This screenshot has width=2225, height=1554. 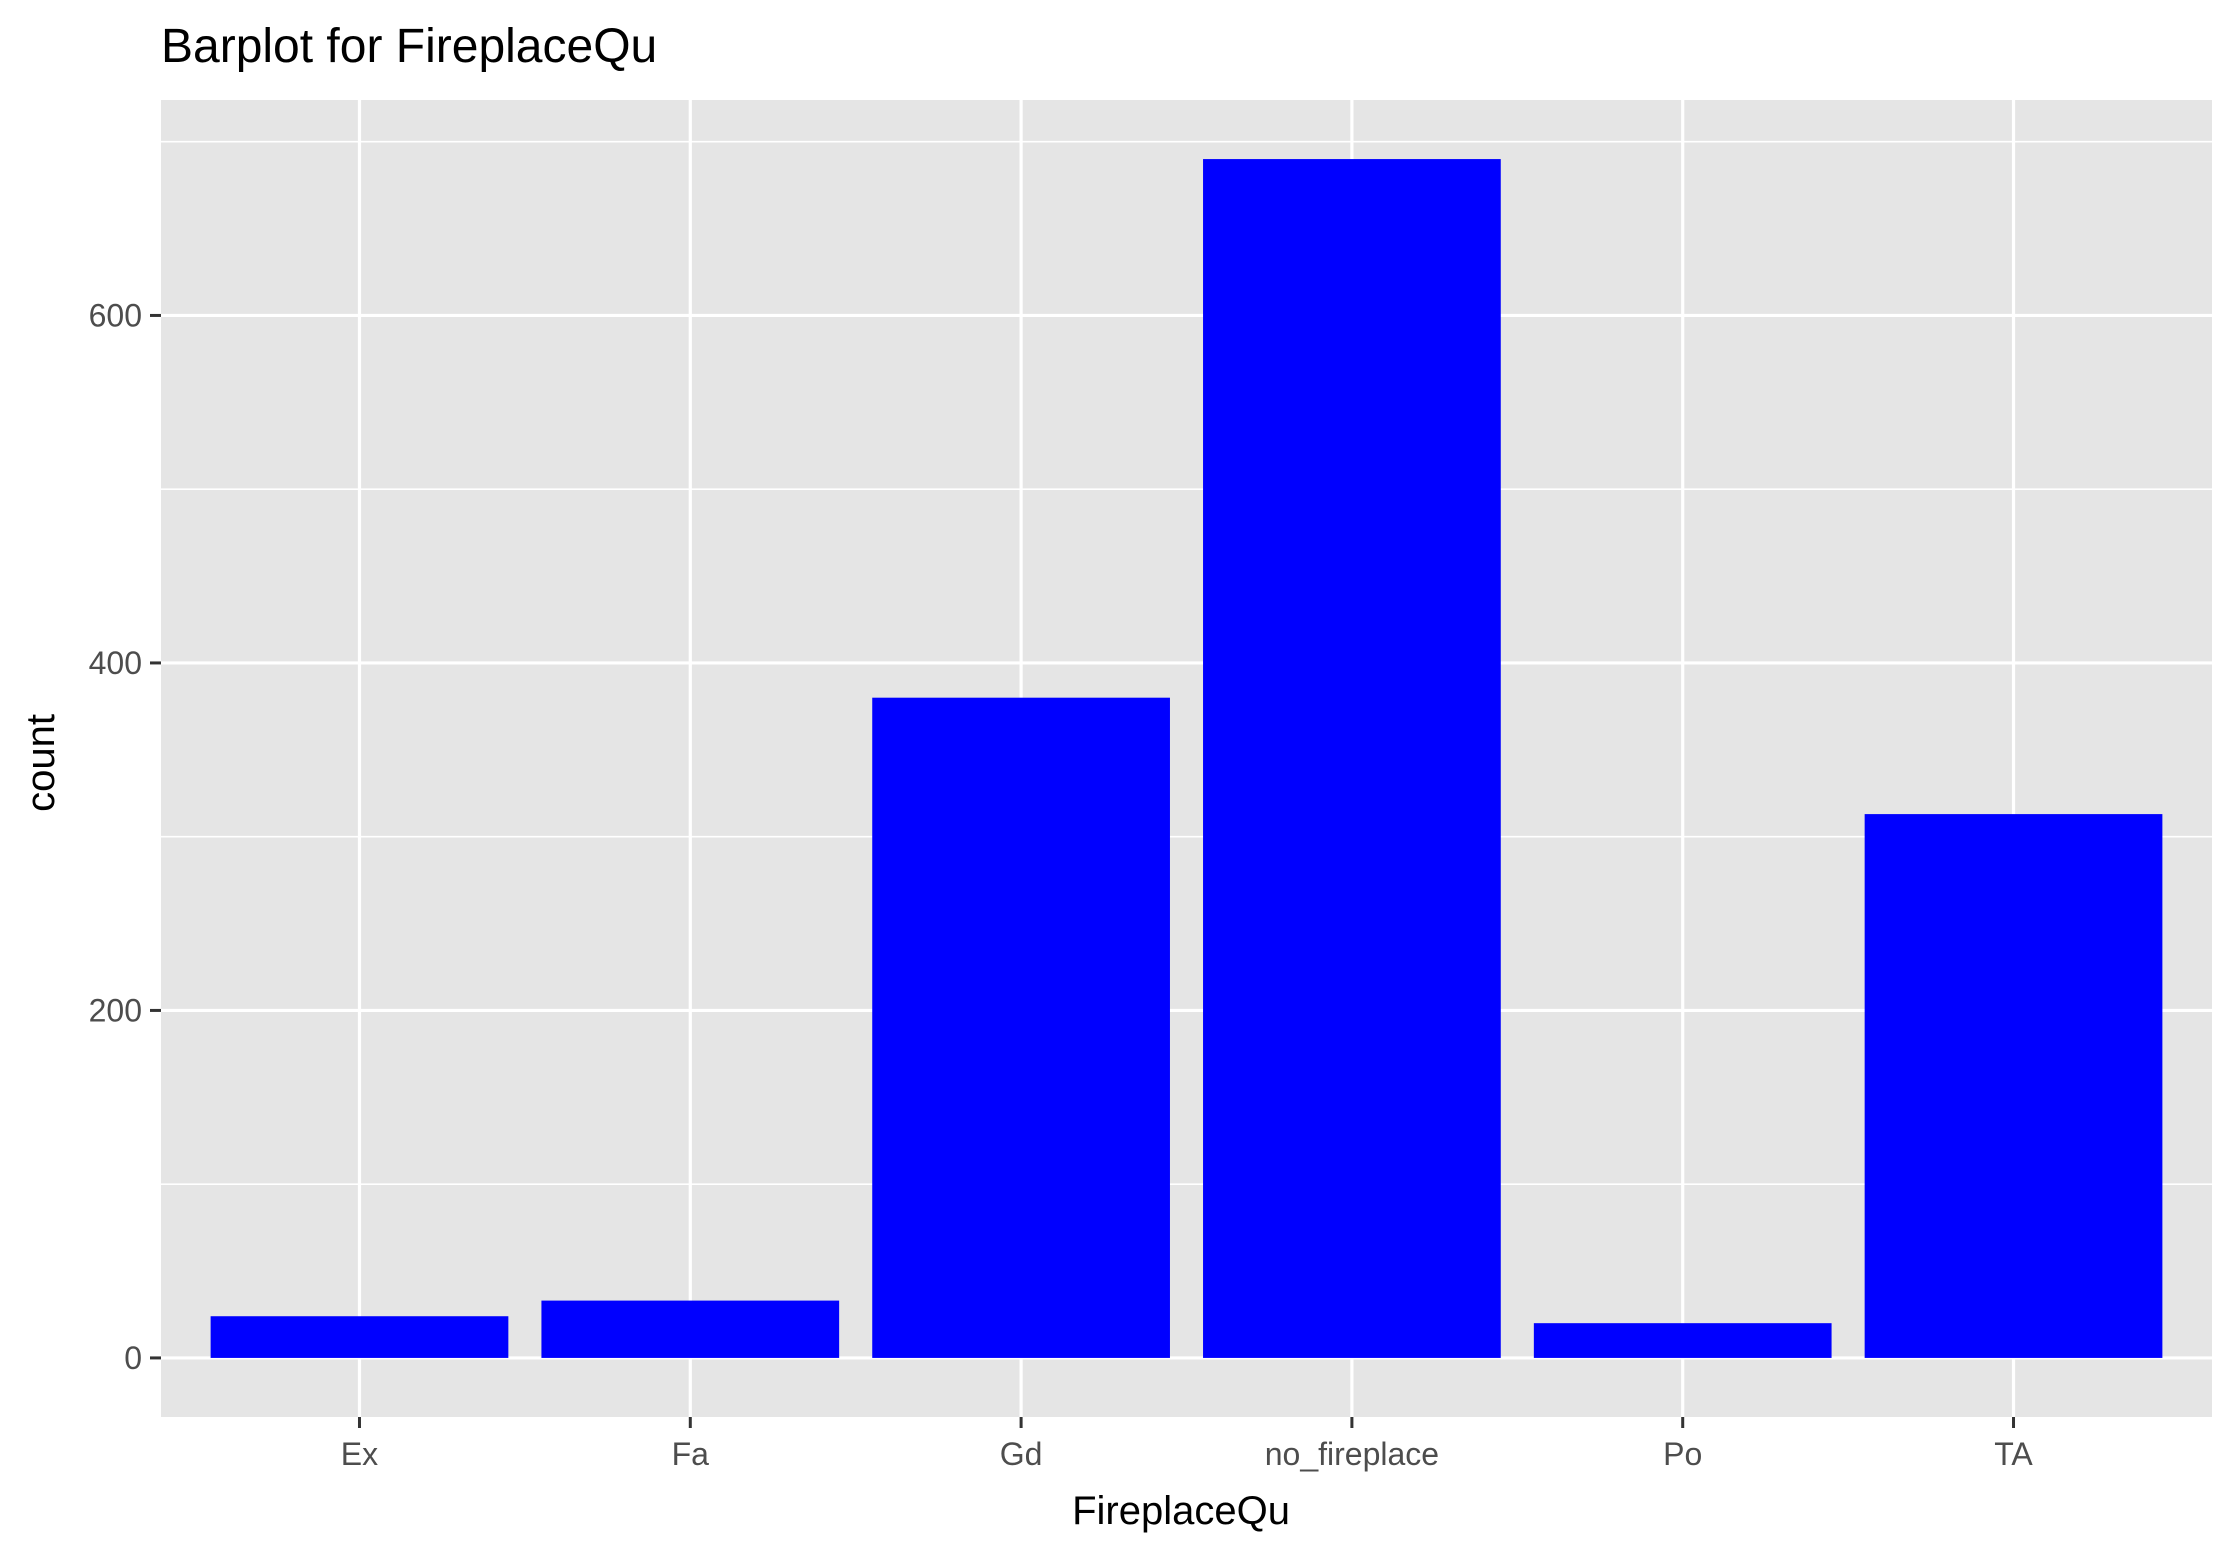 What do you see at coordinates (1682, 1454) in the screenshot?
I see `x-tick-label: Po` at bounding box center [1682, 1454].